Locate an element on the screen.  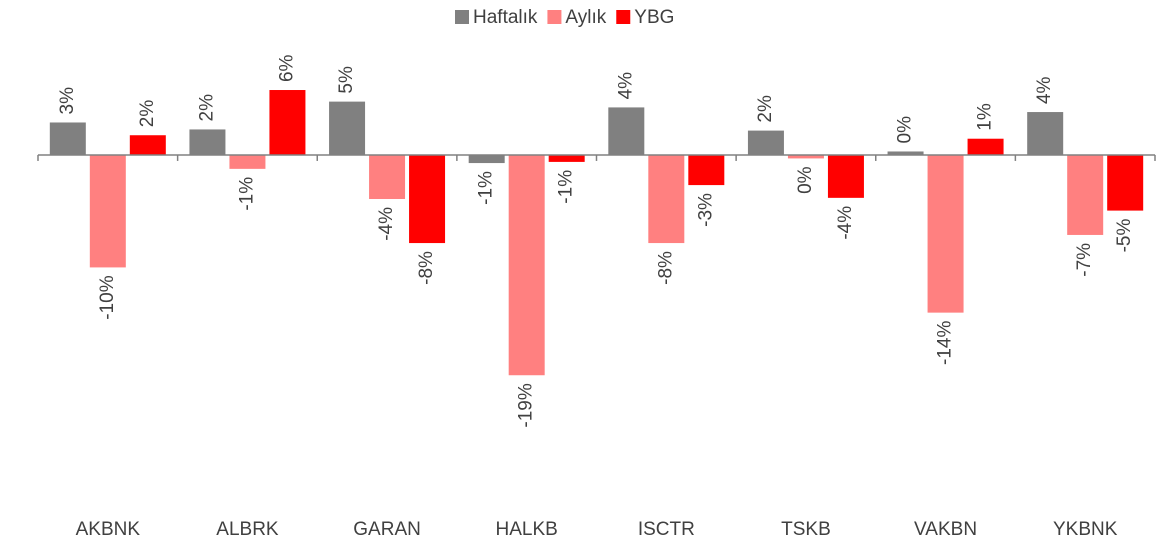
x-tick-label: VAKBN is located at coordinates (945, 529).